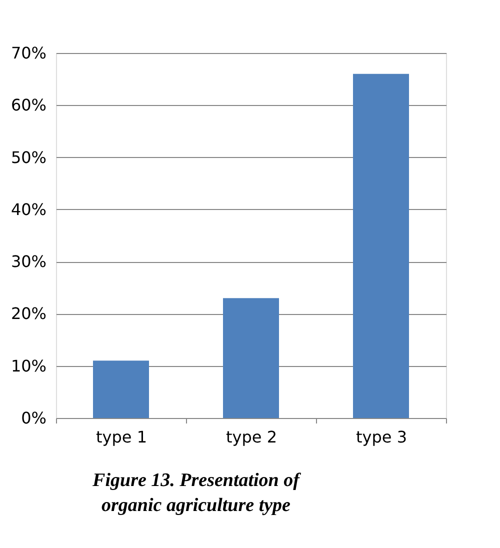  What do you see at coordinates (122, 437) in the screenshot?
I see `x-tick-label: type 1` at bounding box center [122, 437].